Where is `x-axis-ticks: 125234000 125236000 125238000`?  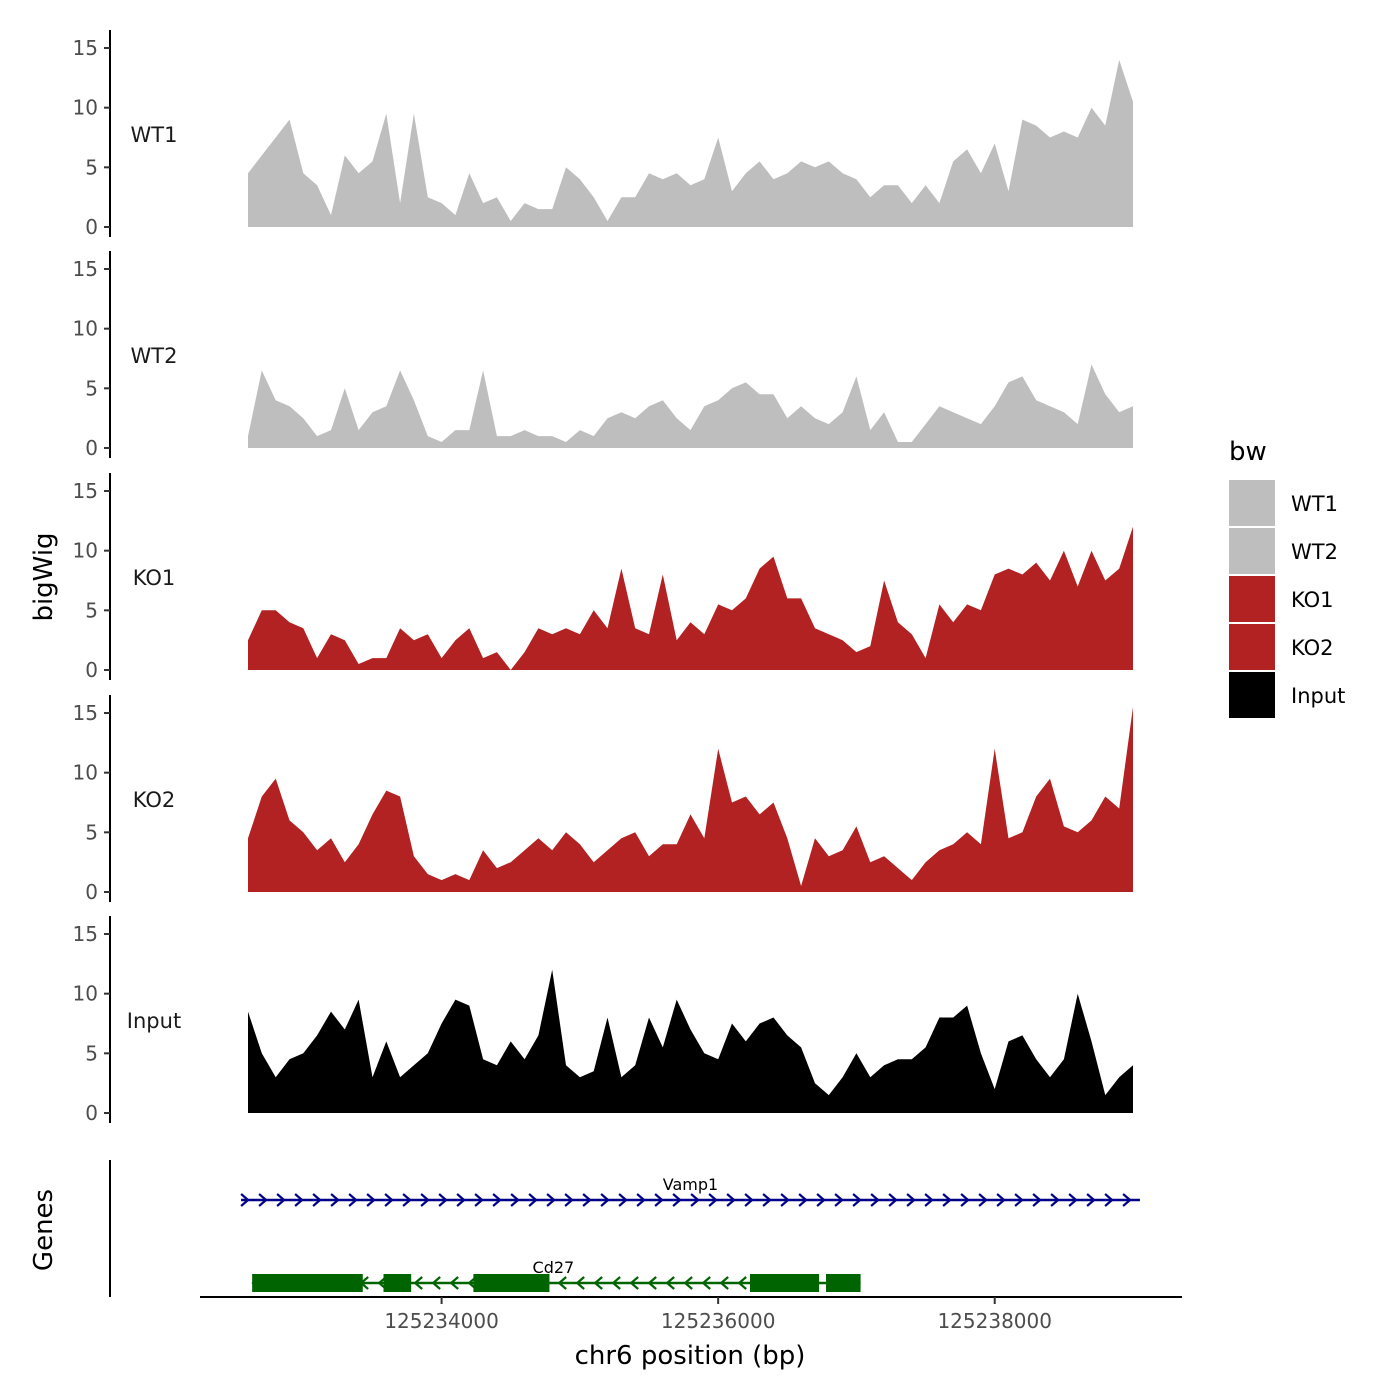 x-axis-ticks: 125234000 125236000 125238000 is located at coordinates (718, 1315).